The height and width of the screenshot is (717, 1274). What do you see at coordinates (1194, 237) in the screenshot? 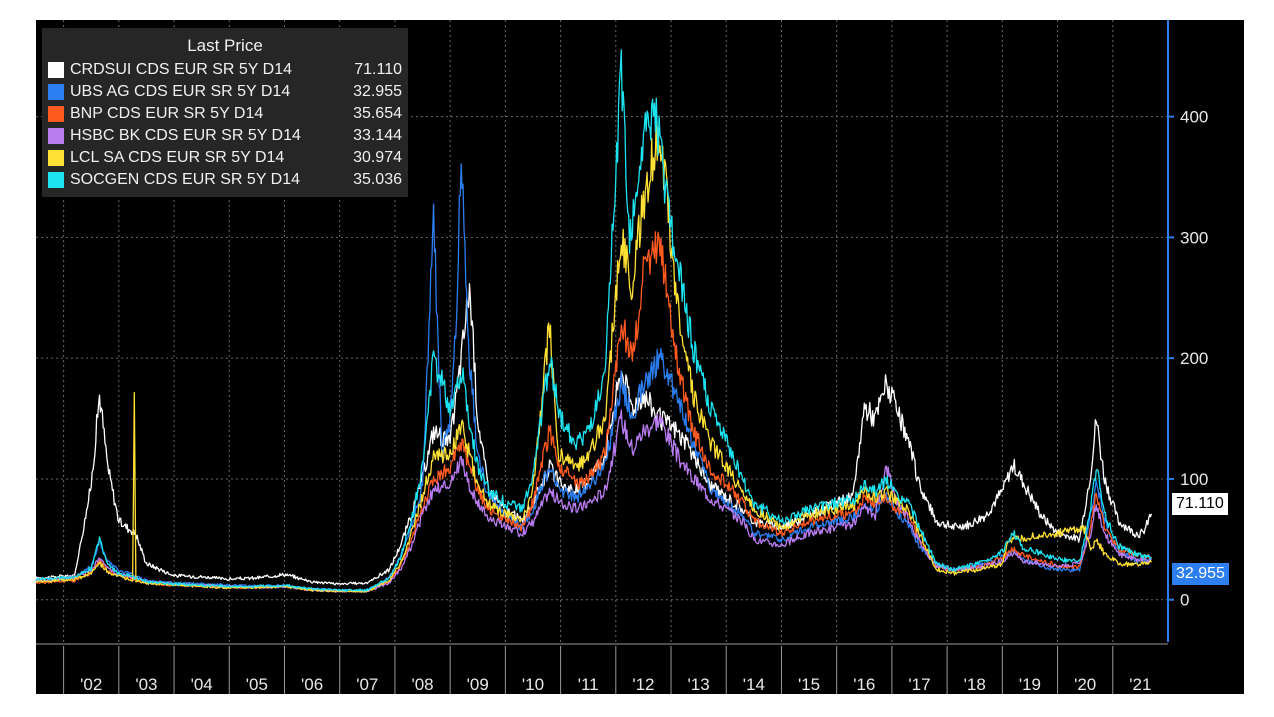
I see `y-tick-label: 300` at bounding box center [1194, 237].